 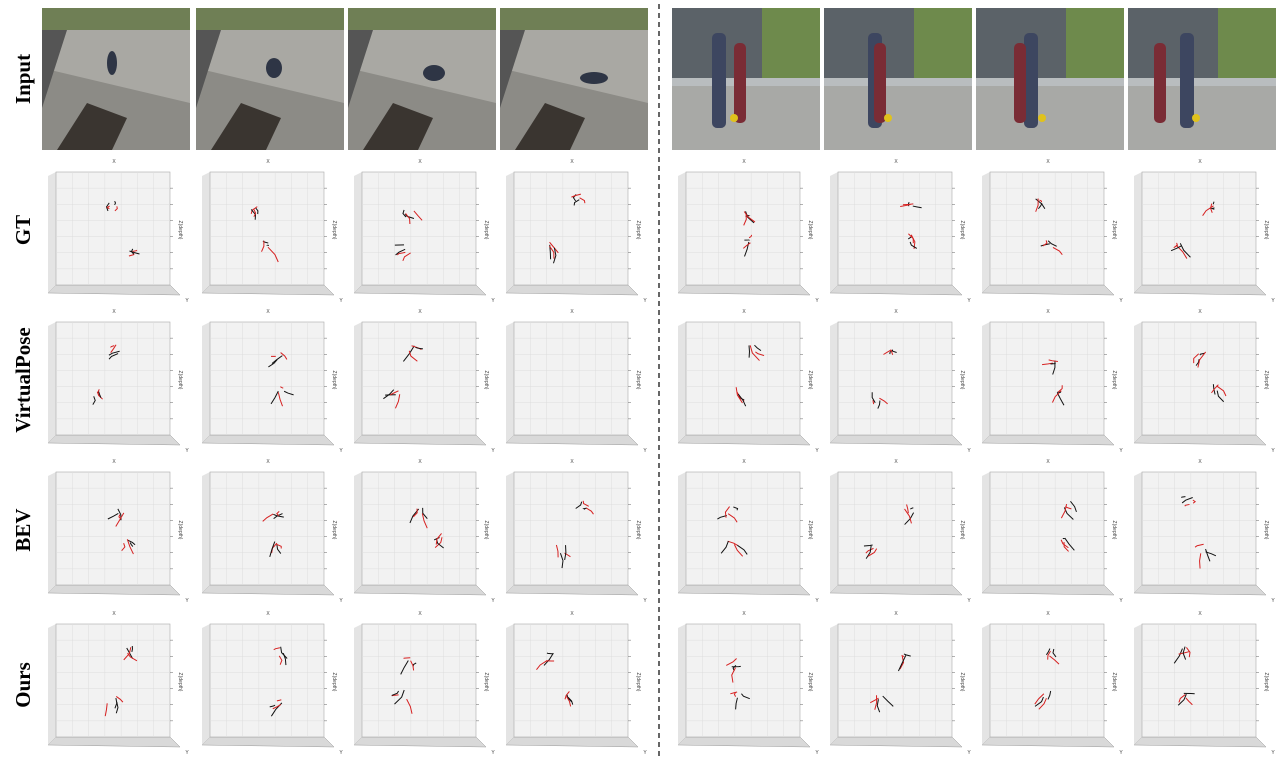 I want to click on row-label: GT, so click(x=23, y=230).